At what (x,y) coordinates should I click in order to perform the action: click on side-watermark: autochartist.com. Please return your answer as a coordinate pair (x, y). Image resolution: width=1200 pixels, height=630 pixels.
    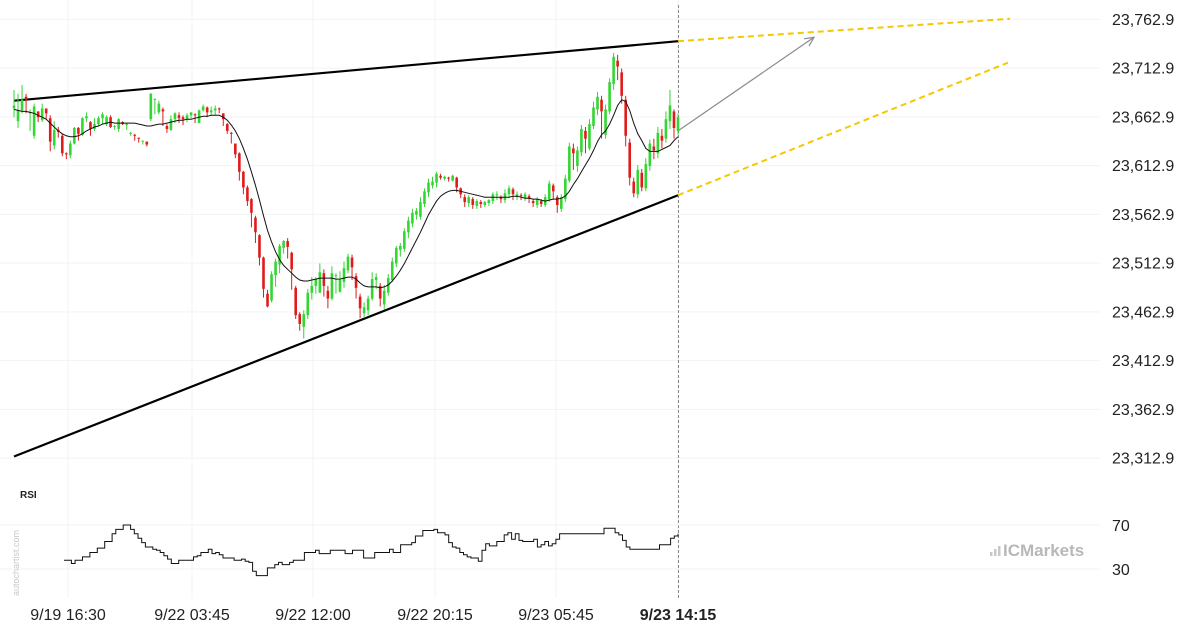
    Looking at the image, I should click on (16, 563).